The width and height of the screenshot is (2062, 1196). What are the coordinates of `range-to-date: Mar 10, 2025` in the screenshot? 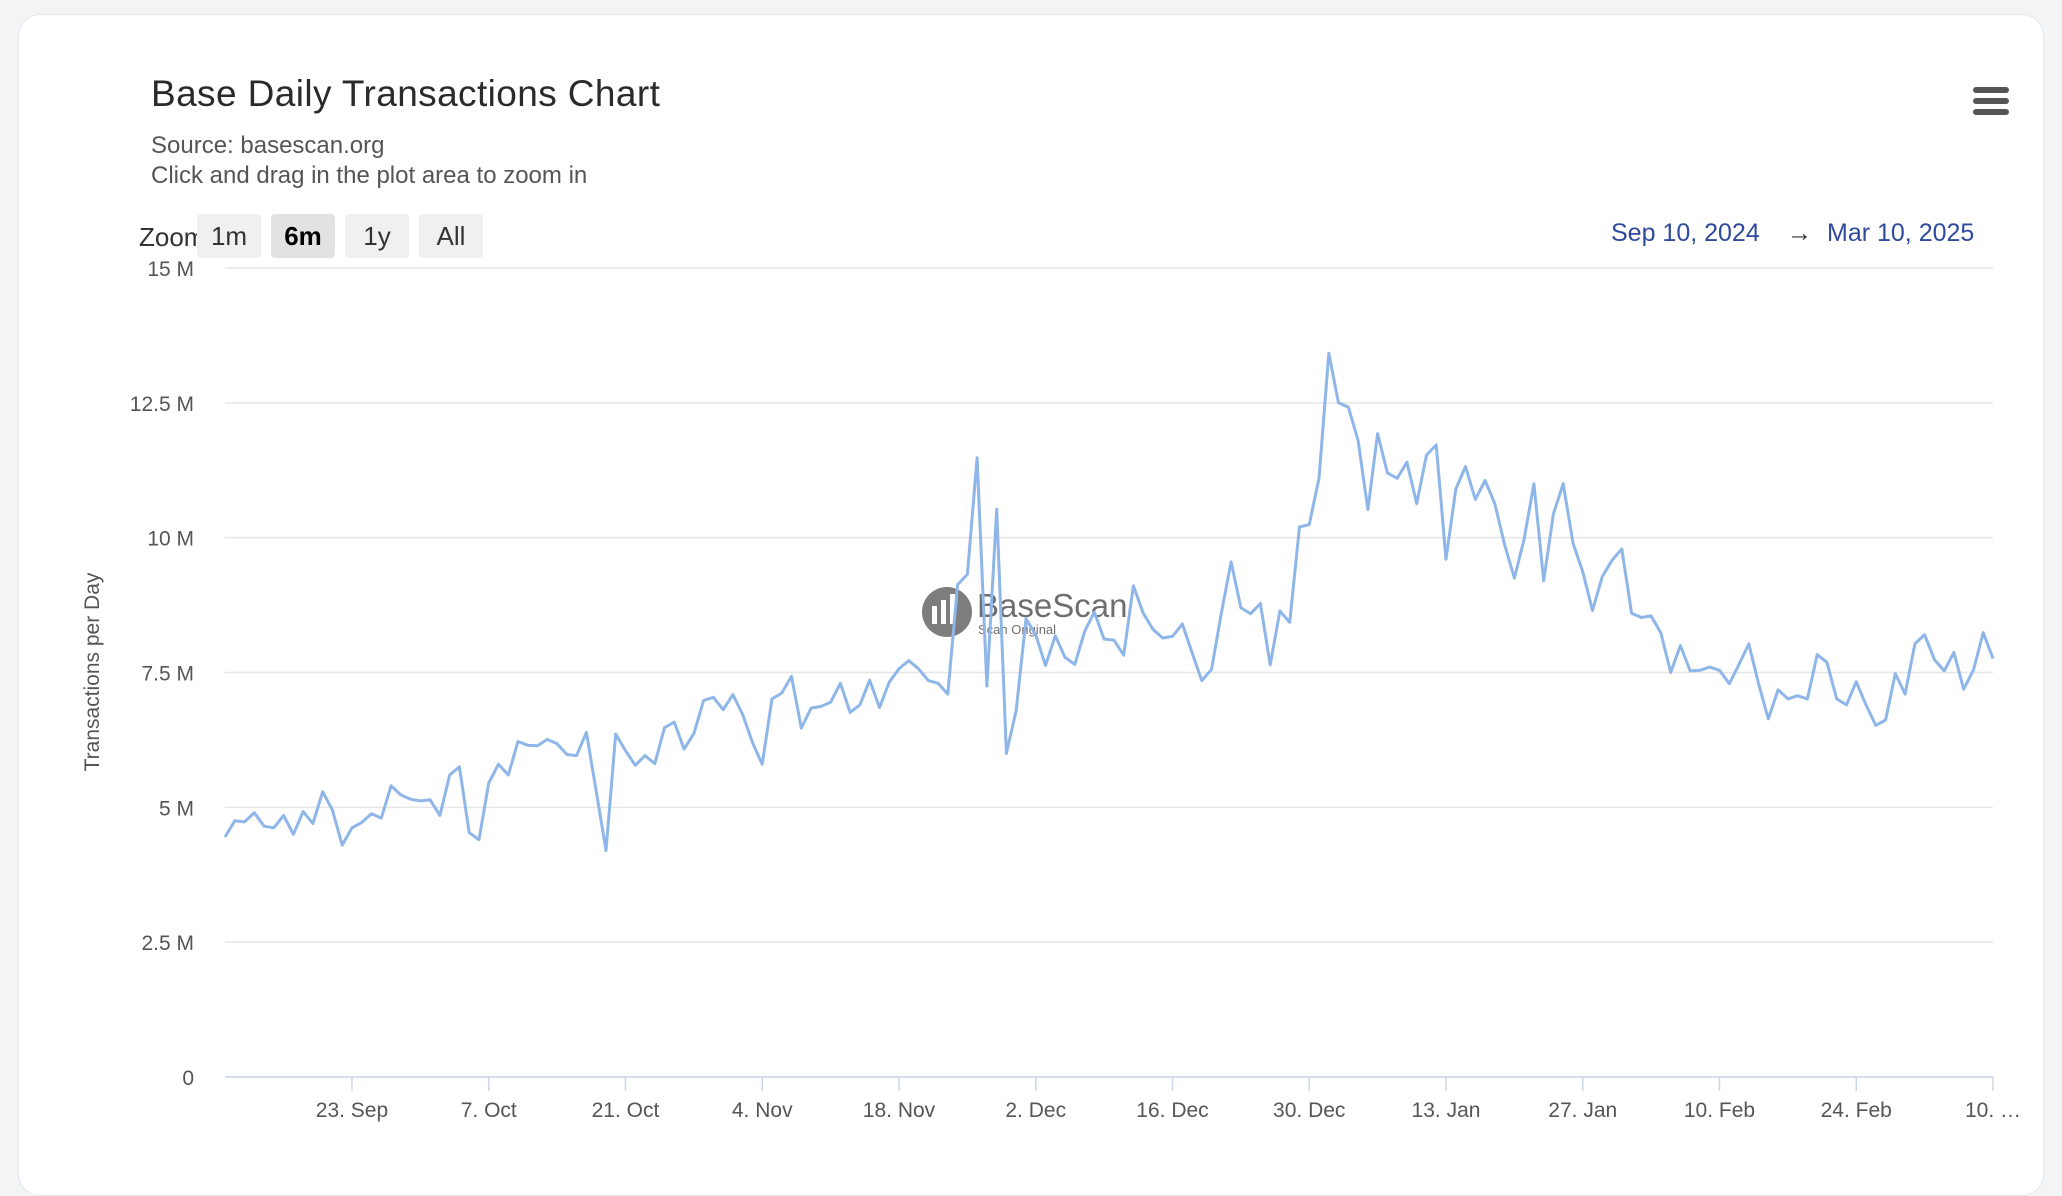 It's located at (1901, 233).